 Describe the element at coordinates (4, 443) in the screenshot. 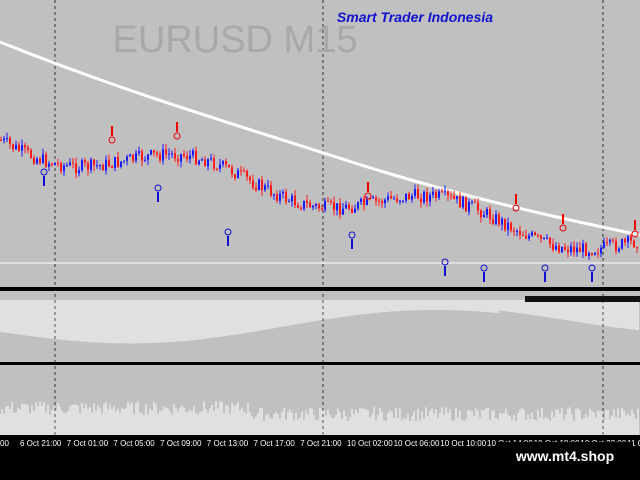

I see `time-label: 00` at that location.